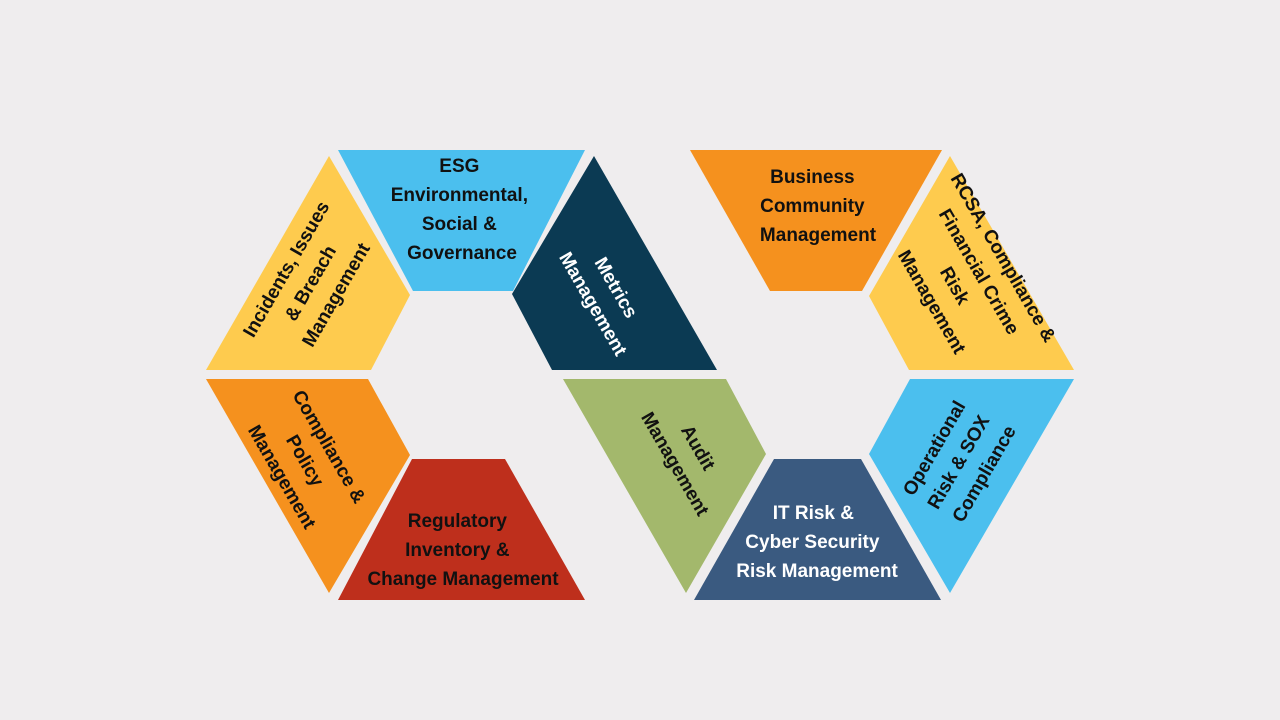  I want to click on segment-rcsa-shape, so click(971, 263).